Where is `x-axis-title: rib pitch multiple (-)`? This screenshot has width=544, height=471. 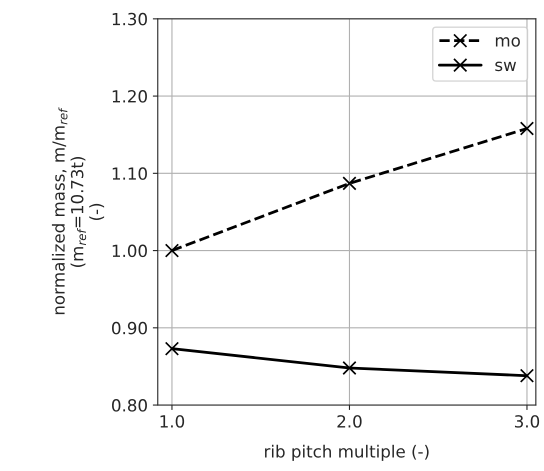
x-axis-title: rib pitch multiple (-) is located at coordinates (347, 452).